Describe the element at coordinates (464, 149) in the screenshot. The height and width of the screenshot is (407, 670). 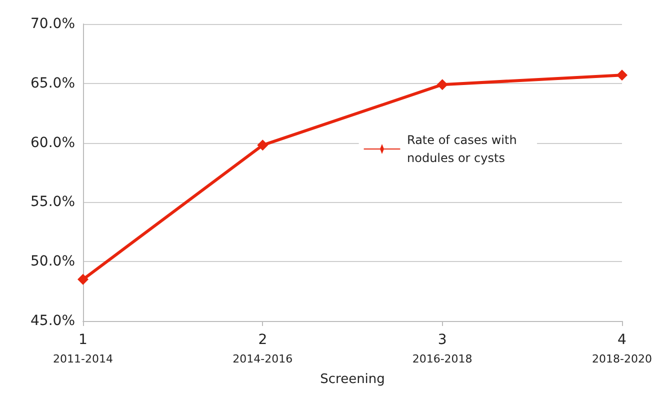
I see `legend-label: Rate of cases with nodules or cysts` at that location.